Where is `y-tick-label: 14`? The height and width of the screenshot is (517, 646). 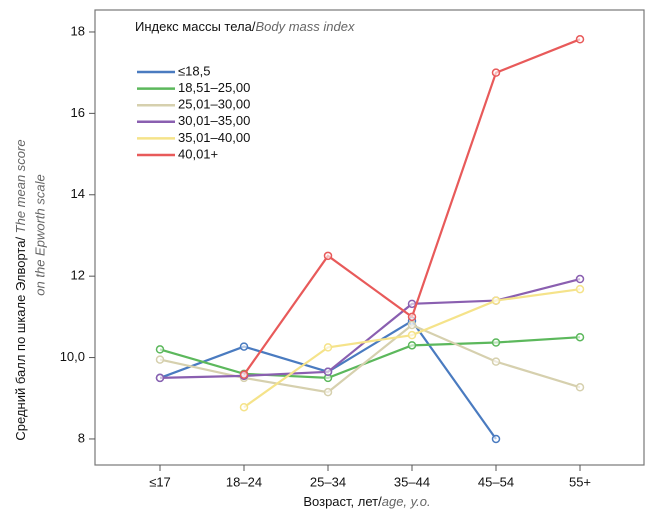 y-tick-label: 14 is located at coordinates (78, 193).